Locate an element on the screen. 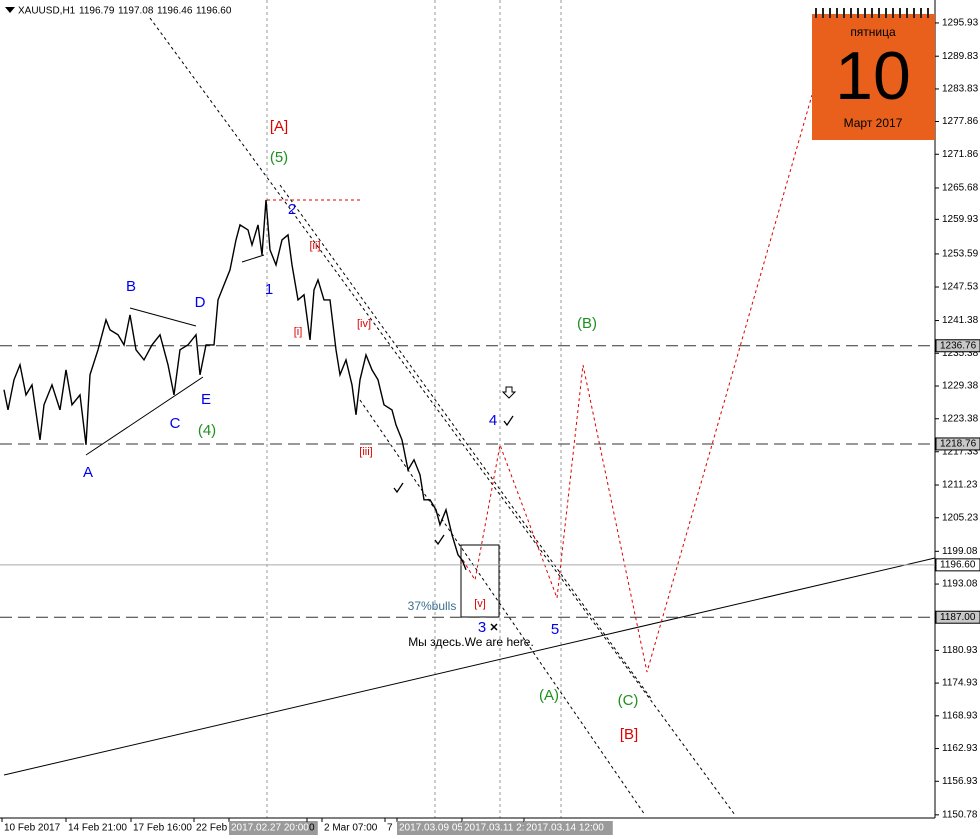  y-tick-label: 1217.33 is located at coordinates (960, 451).